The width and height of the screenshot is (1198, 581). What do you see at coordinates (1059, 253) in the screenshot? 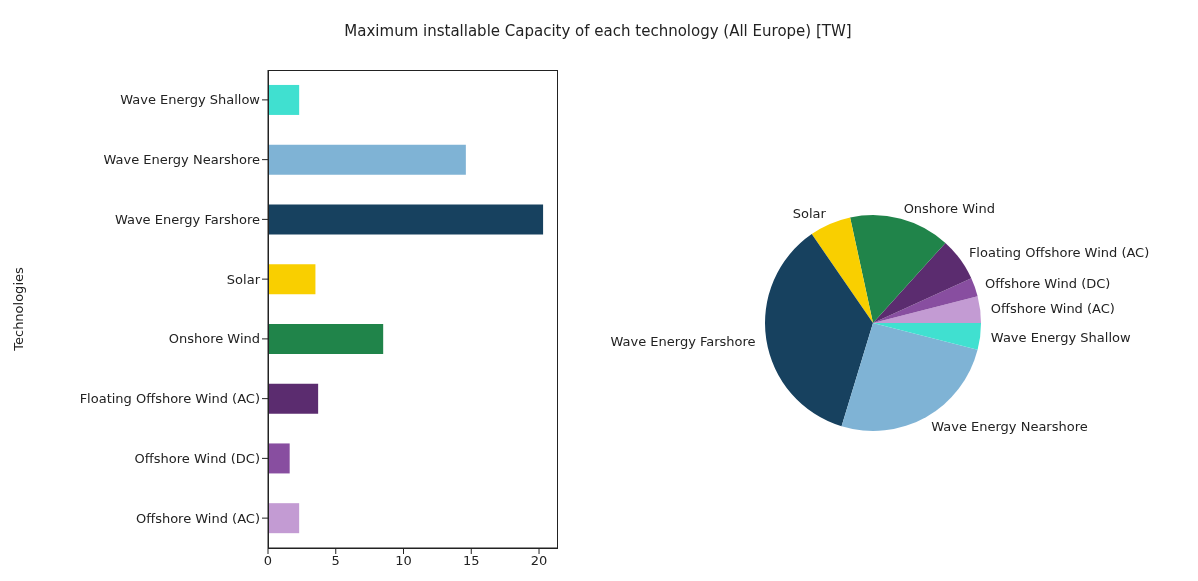
I see `slice-label: Floating Offshore Wind (AC)` at bounding box center [1059, 253].